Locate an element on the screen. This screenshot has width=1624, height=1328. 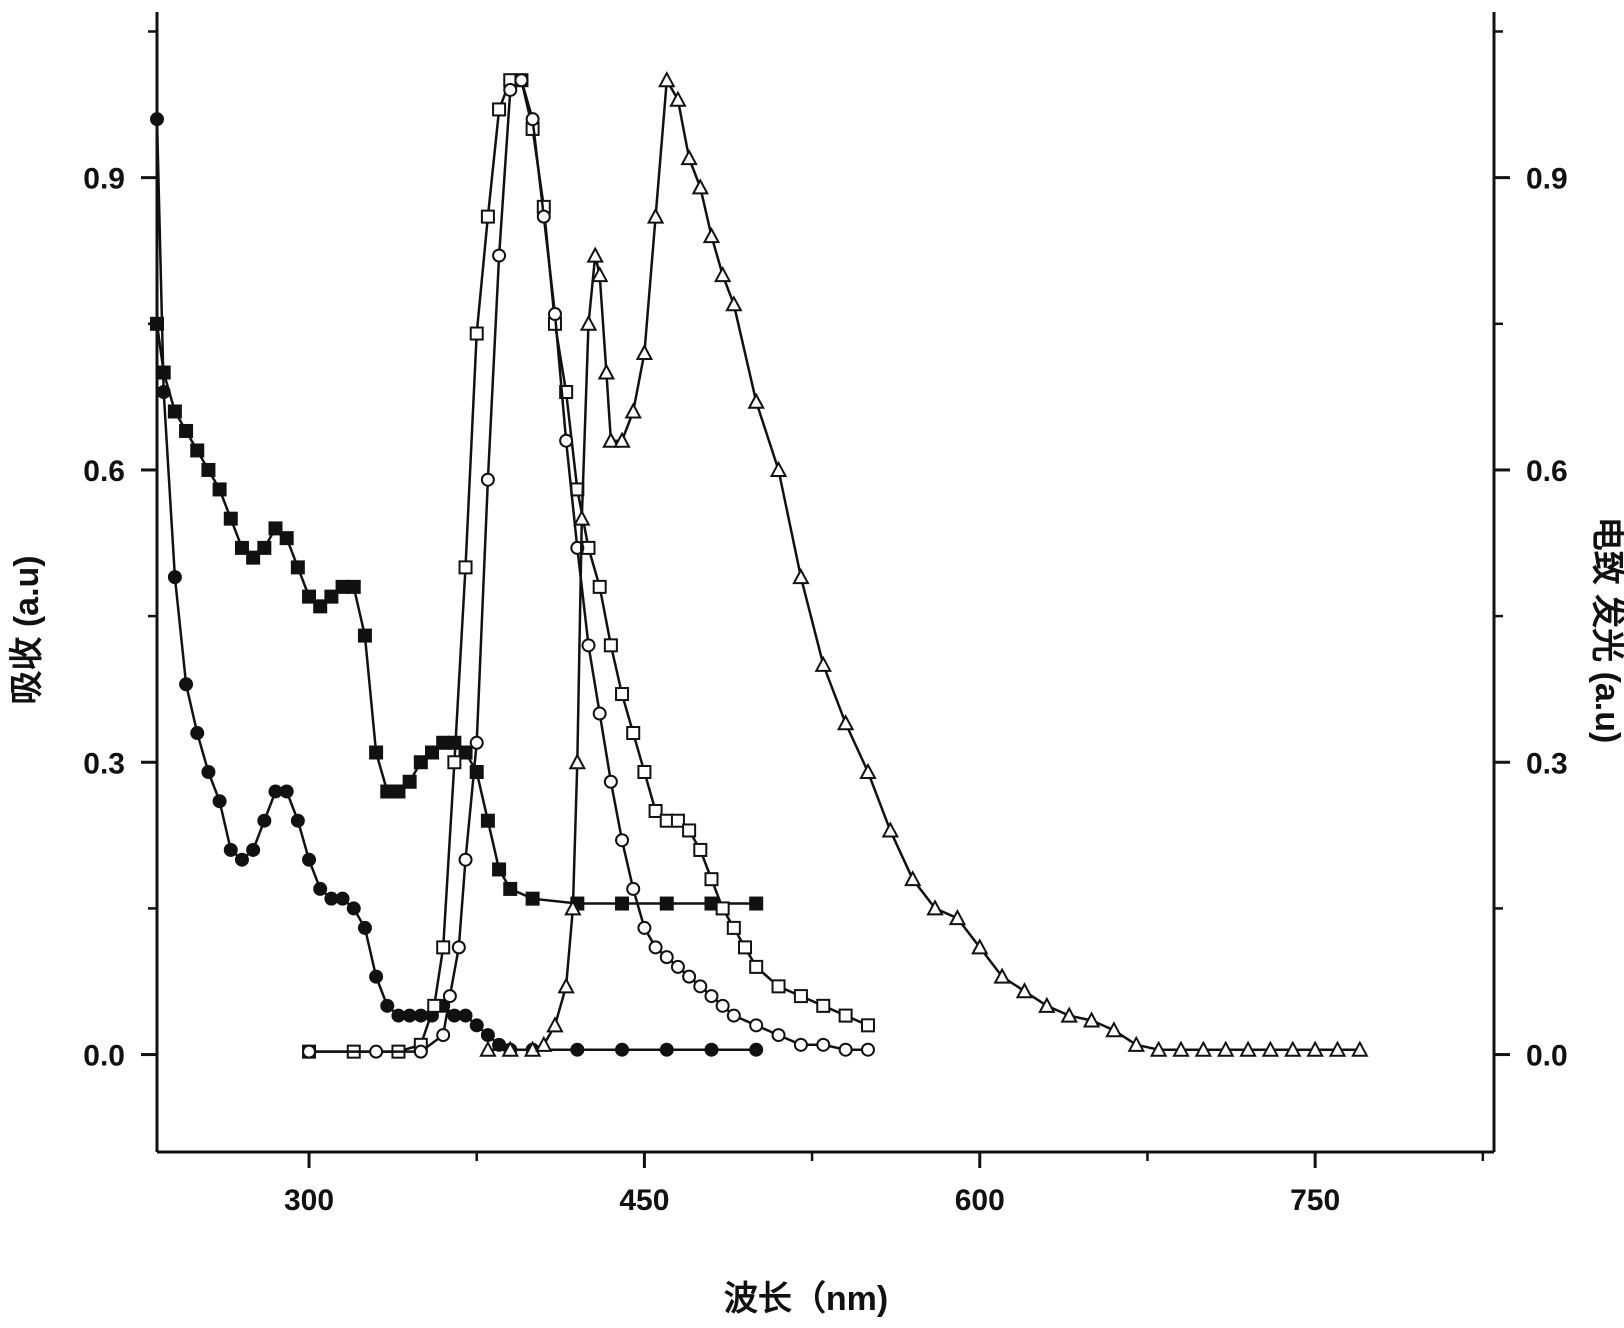
y-left-tick-label: 0.9 is located at coordinates (104, 179).